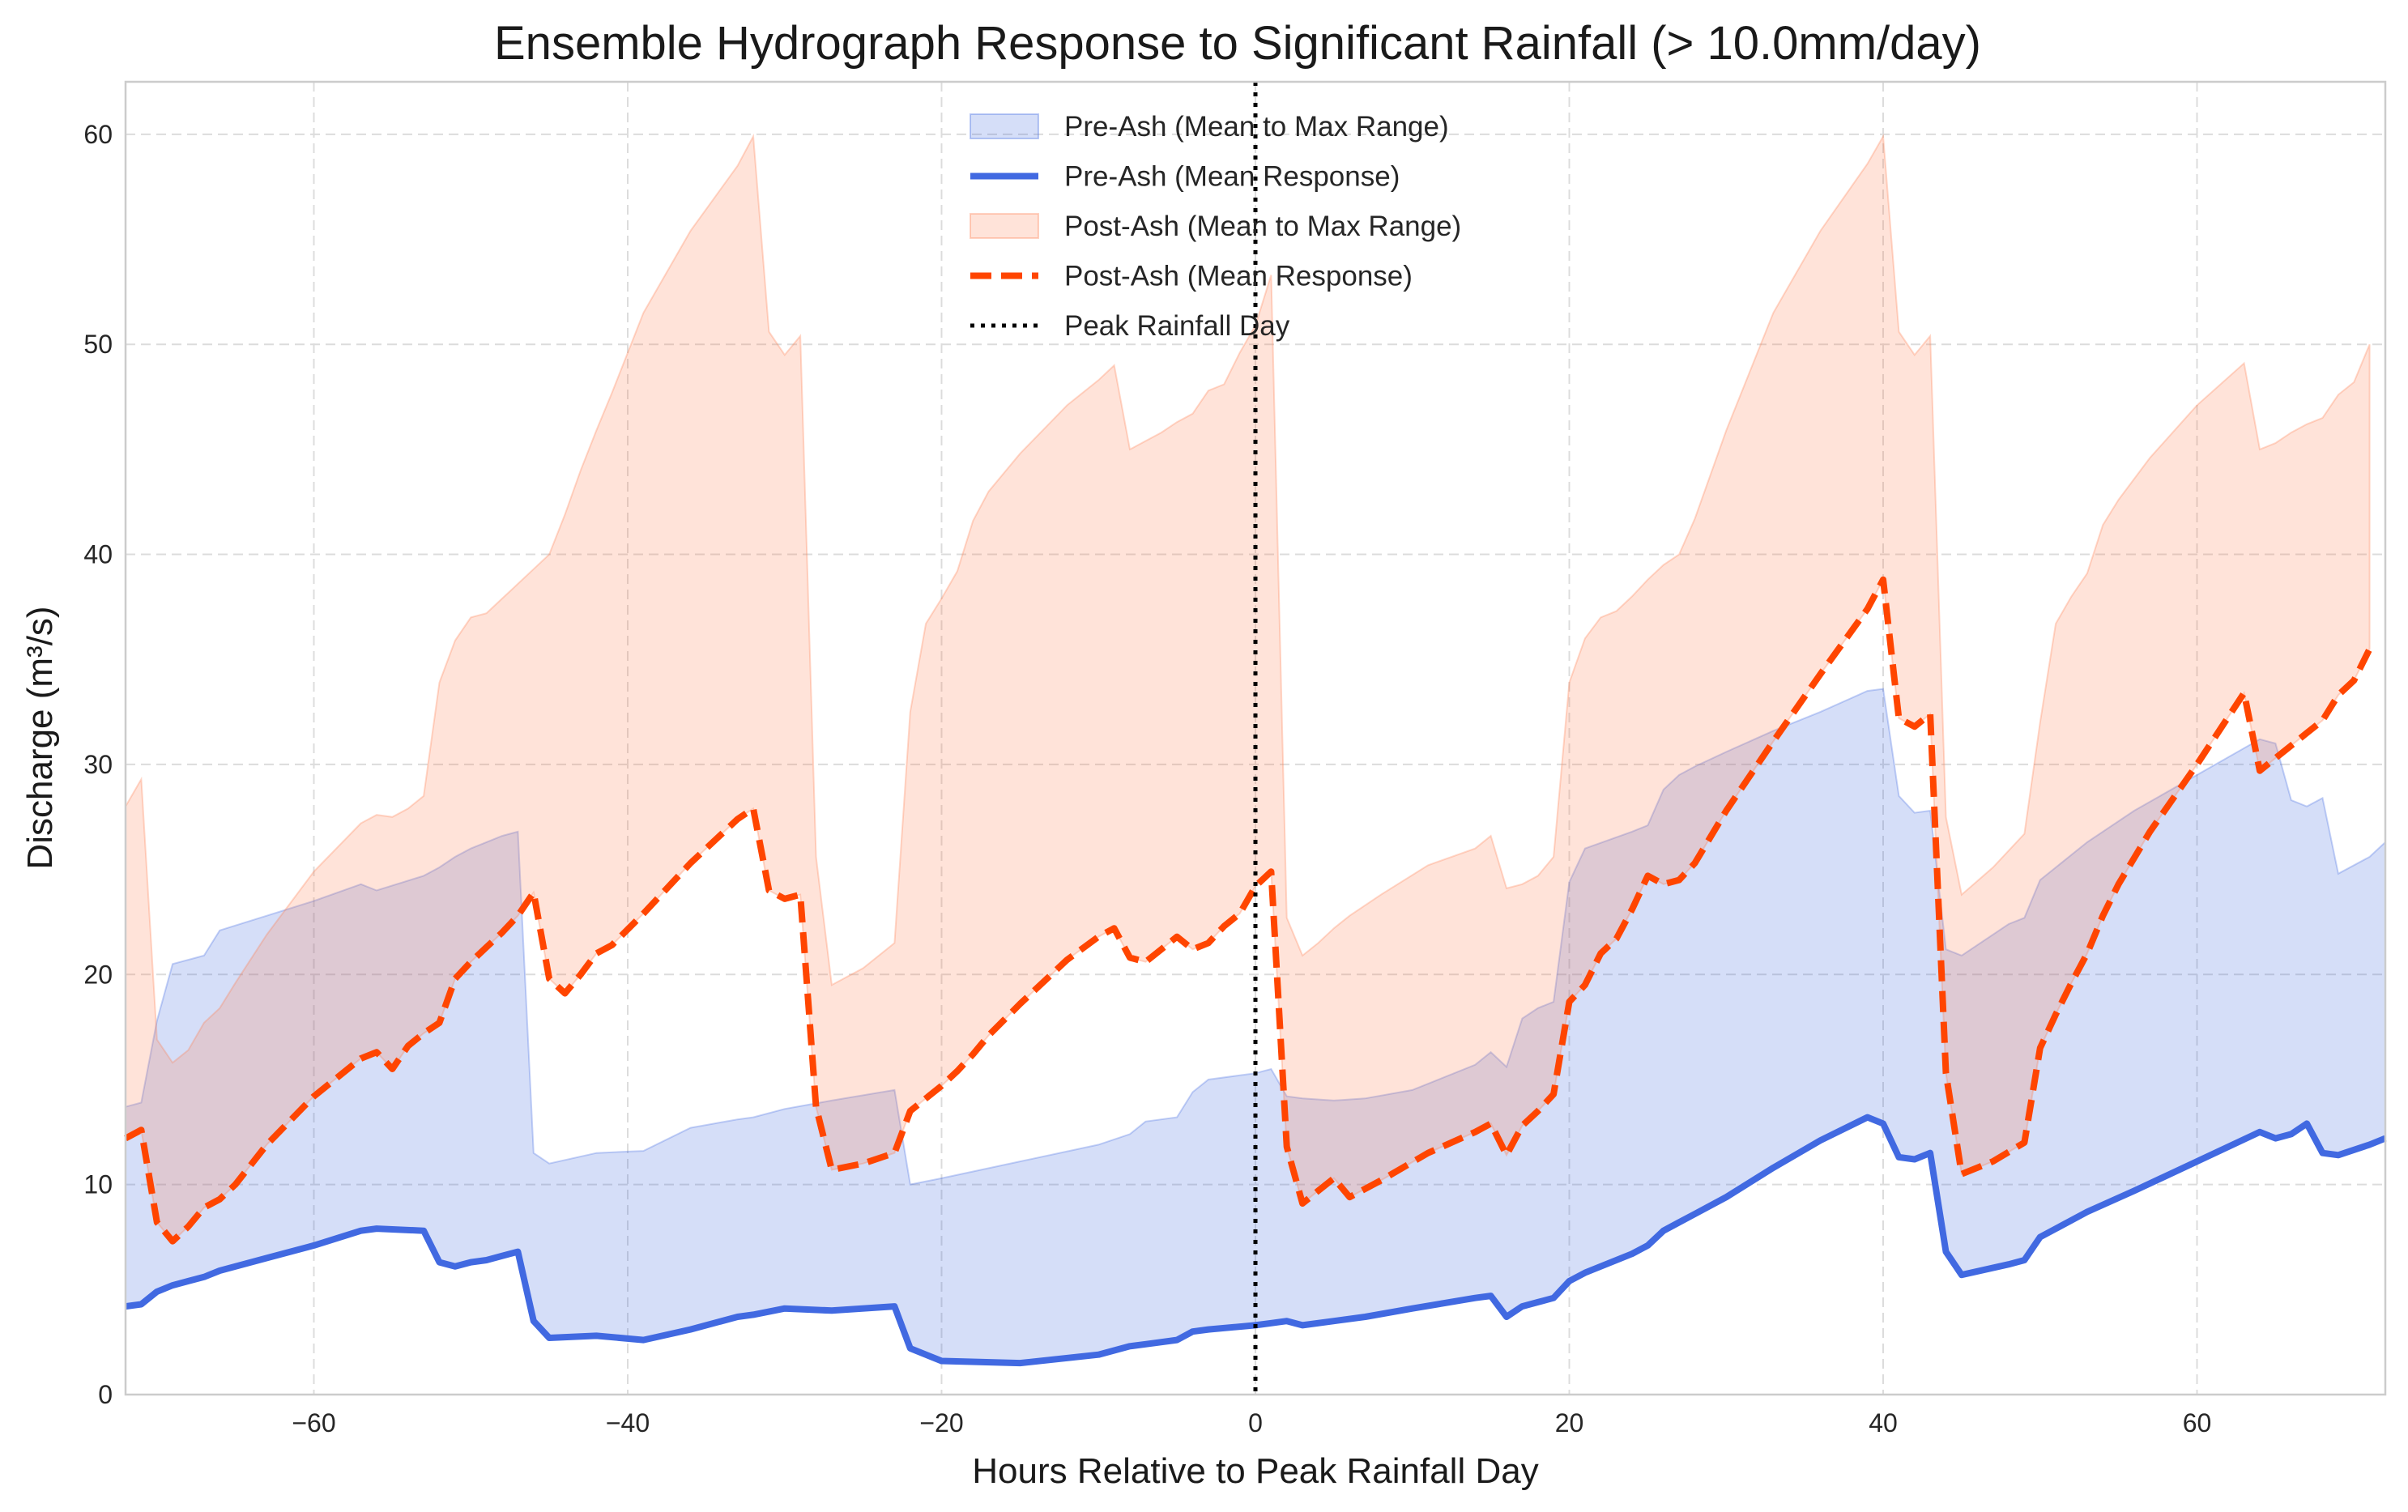  I want to click on x-tick-label: −40, so click(628, 1422).